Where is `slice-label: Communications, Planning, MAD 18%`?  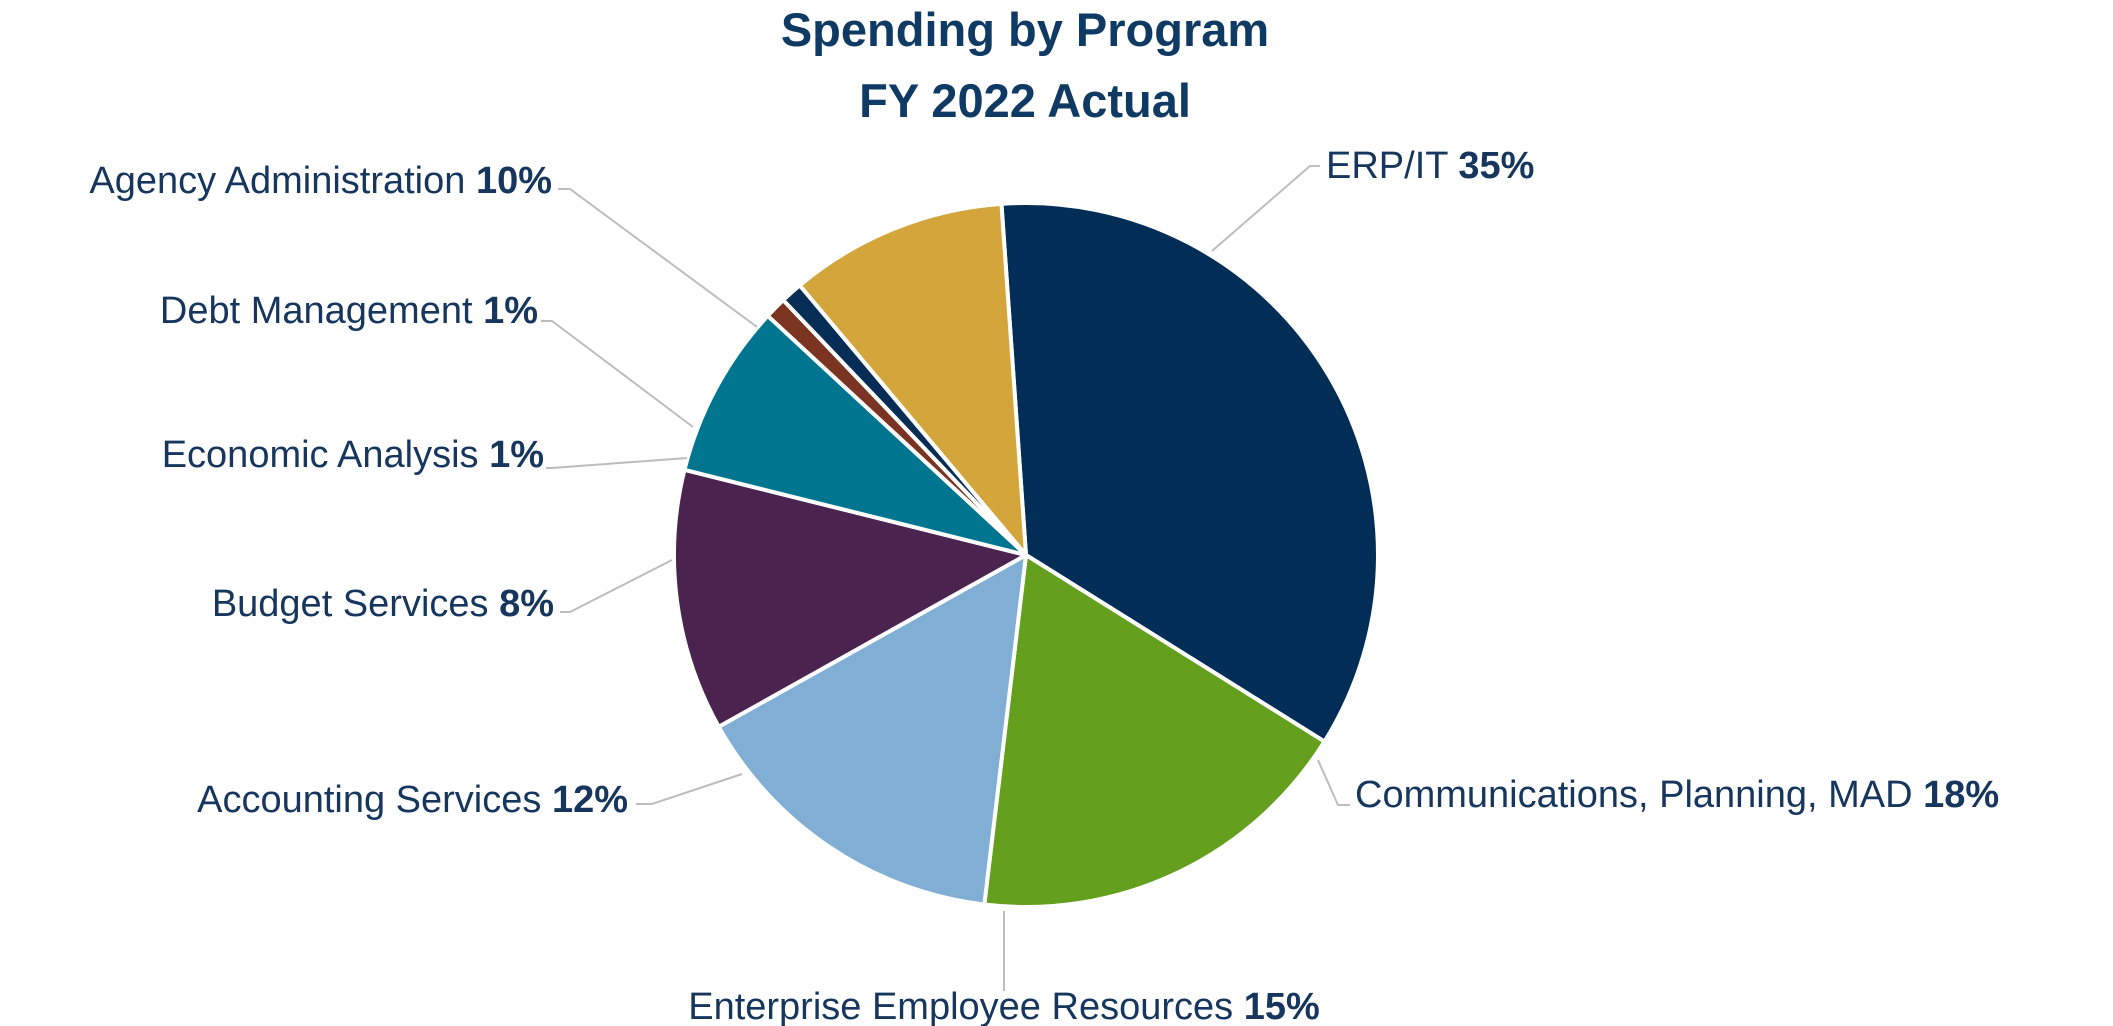
slice-label: Communications, Planning, MAD 18% is located at coordinates (1677, 795).